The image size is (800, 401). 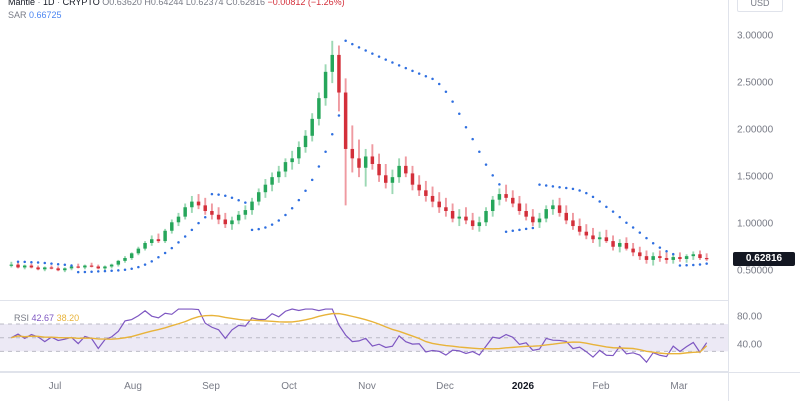 I want to click on legend-open: O0.63620, so click(x=122, y=3).